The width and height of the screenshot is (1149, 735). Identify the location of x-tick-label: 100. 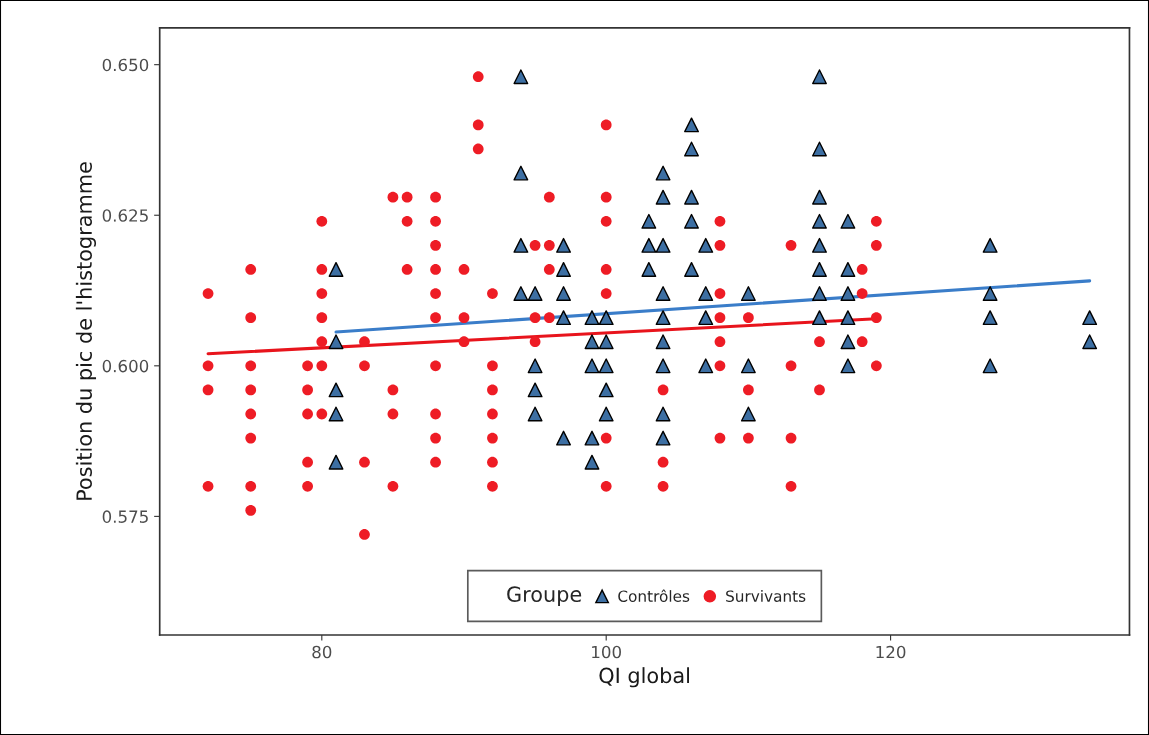
(606, 652).